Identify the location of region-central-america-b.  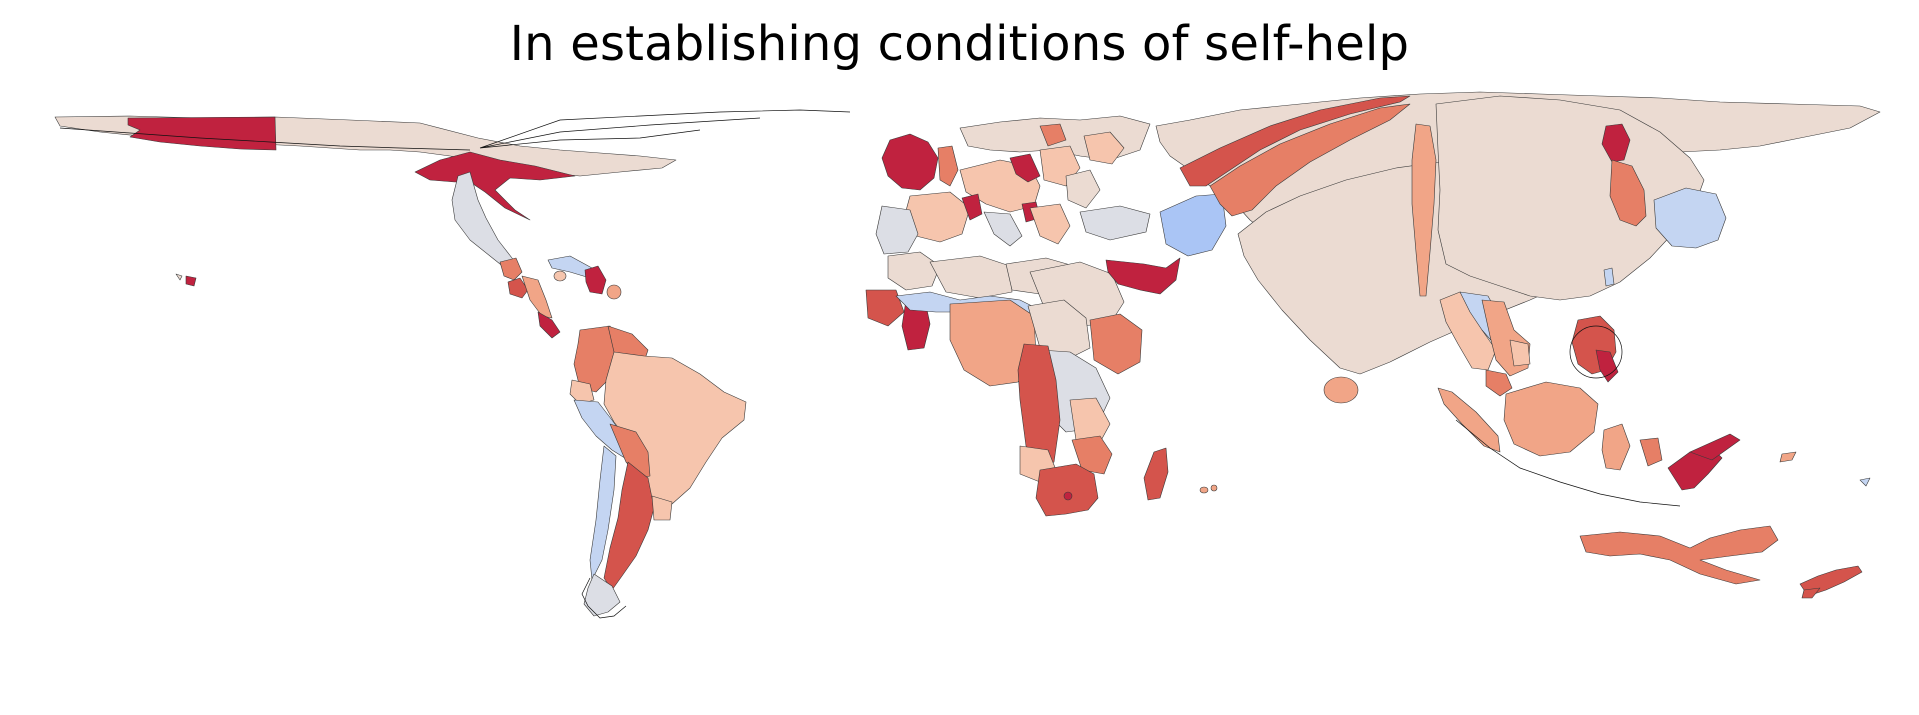
(518, 288).